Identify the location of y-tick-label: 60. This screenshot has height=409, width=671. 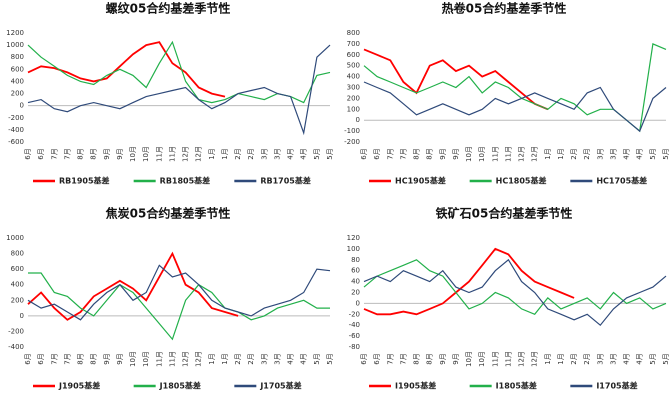
(355, 271).